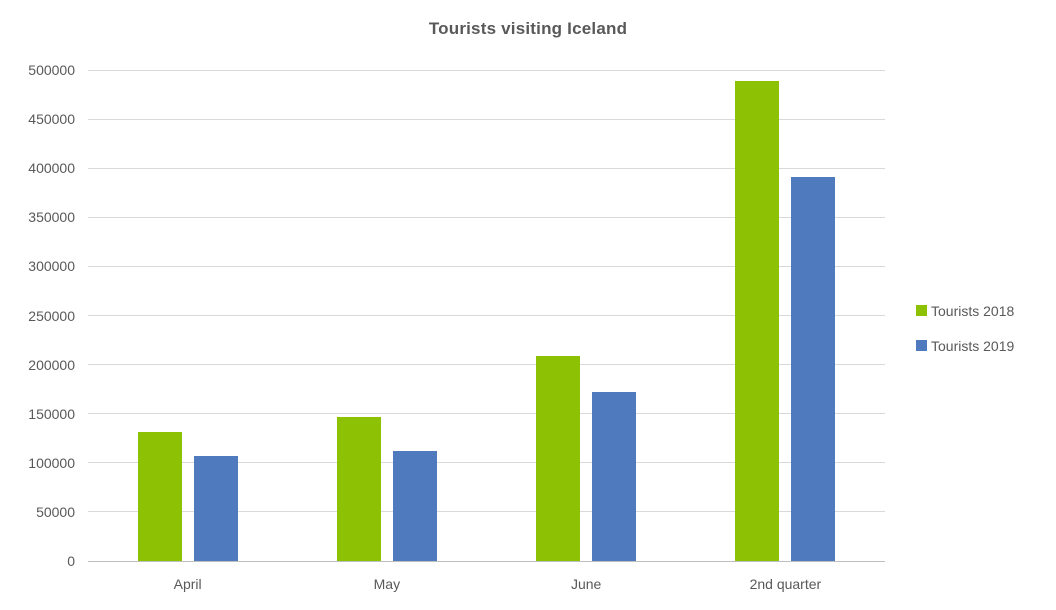 This screenshot has height=610, width=1056. What do you see at coordinates (187, 584) in the screenshot?
I see `x-axis-category-label: April` at bounding box center [187, 584].